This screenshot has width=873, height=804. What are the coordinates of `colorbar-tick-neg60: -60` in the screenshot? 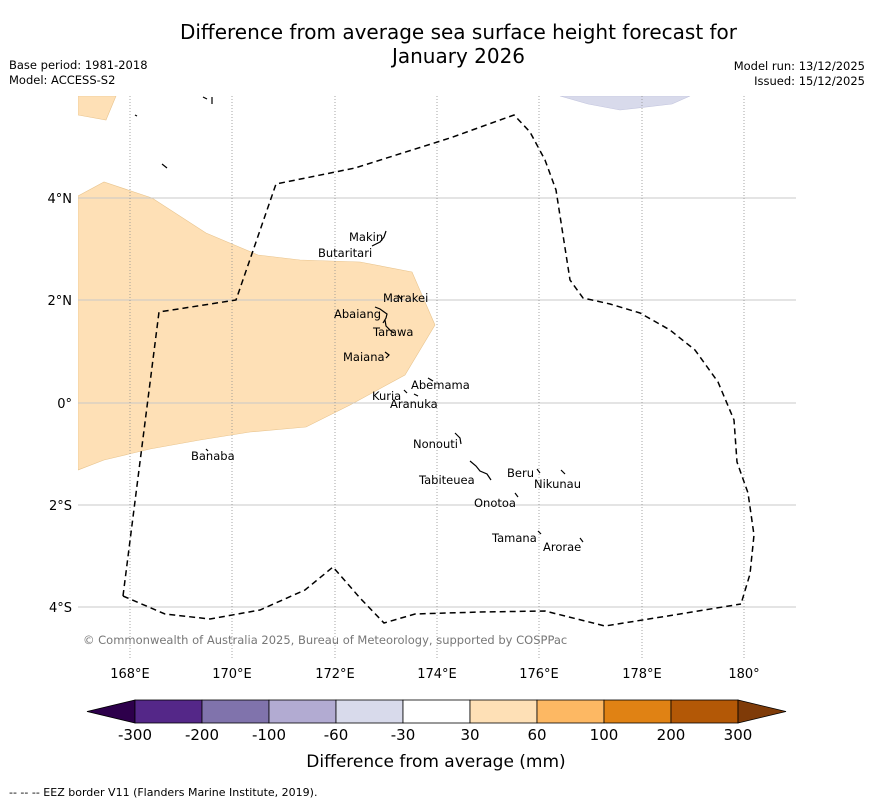 It's located at (336, 735).